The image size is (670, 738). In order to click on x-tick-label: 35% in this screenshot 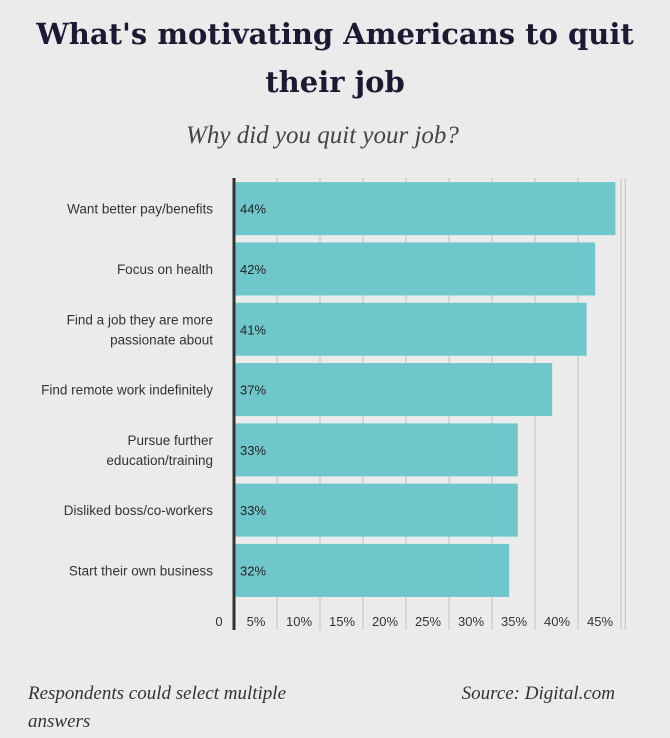, I will do `click(514, 621)`.